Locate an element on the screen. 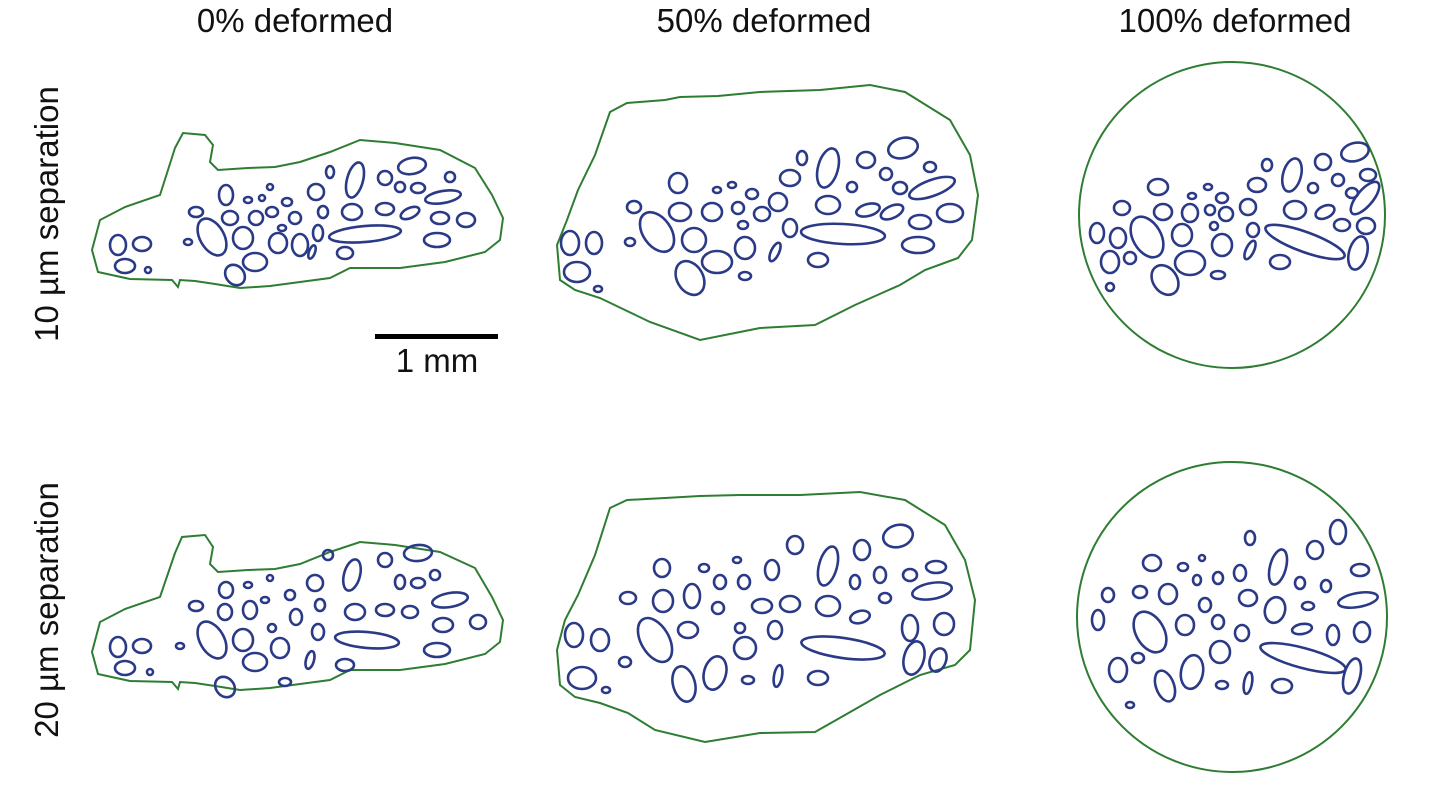 The width and height of the screenshot is (1430, 788). panel-20um-100-percent is located at coordinates (1232, 617).